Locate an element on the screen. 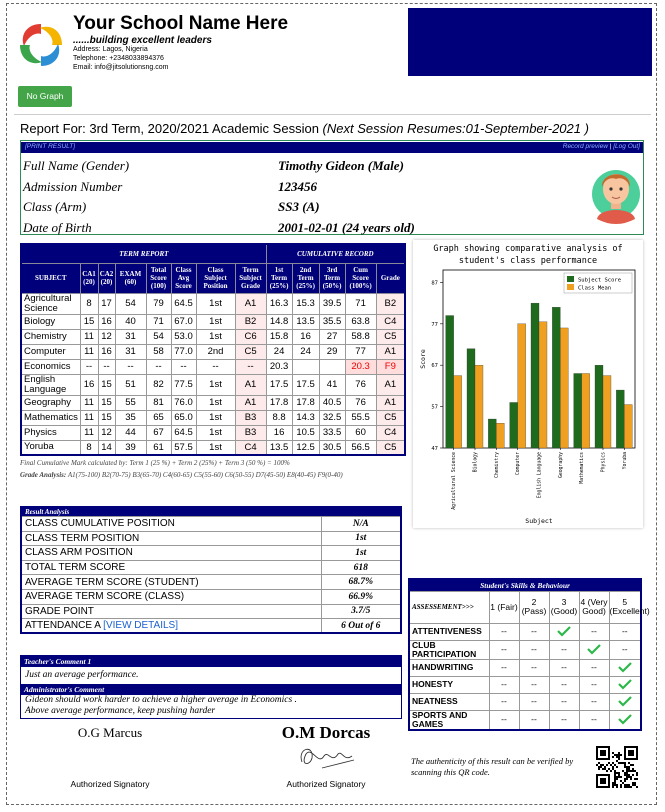 This screenshot has width=665, height=812. ra-row: CLASS TERM POSITION 1st is located at coordinates (211, 538).